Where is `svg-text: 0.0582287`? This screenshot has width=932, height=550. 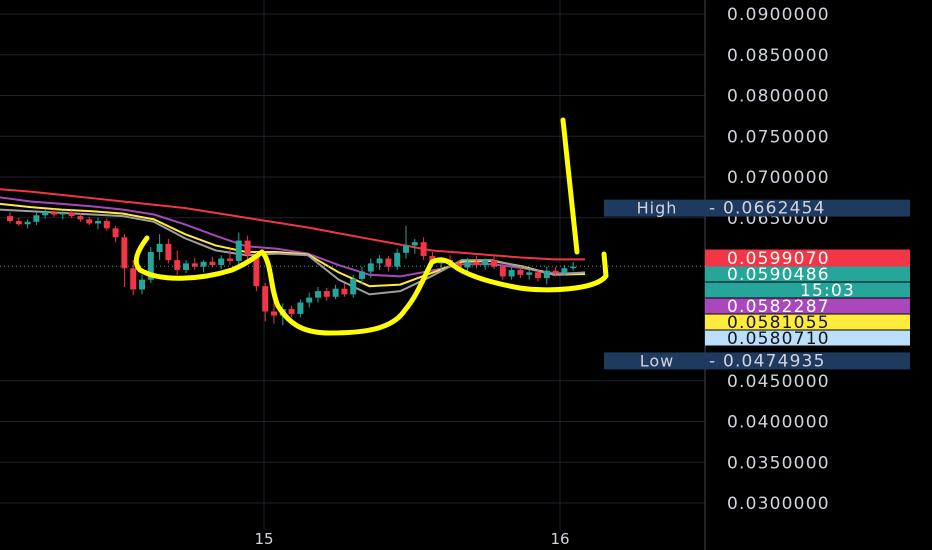
svg-text: 0.0582287 is located at coordinates (778, 307).